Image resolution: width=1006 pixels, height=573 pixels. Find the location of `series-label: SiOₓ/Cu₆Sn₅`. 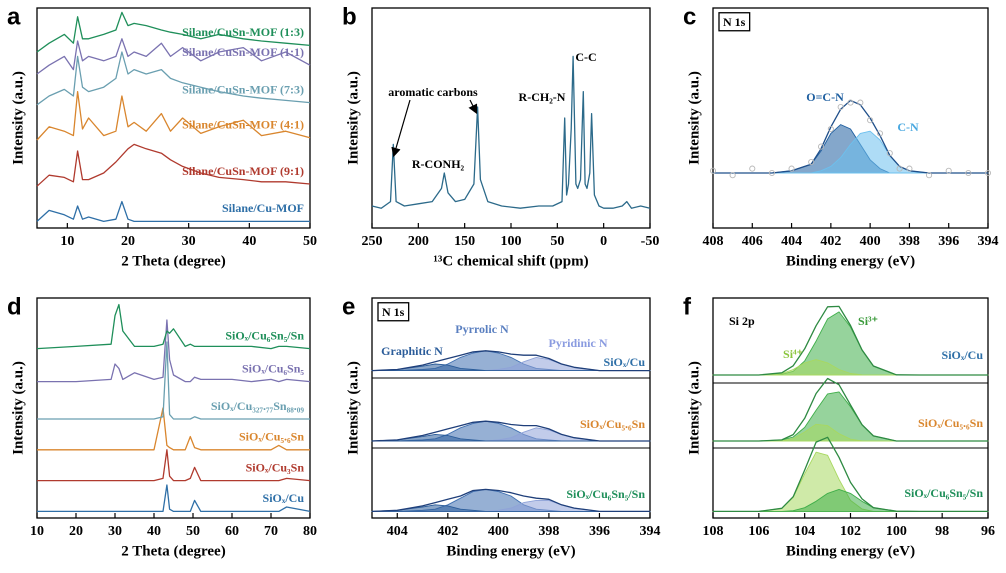

series-label: SiOₓ/Cu₆Sn₅ is located at coordinates (273, 368).